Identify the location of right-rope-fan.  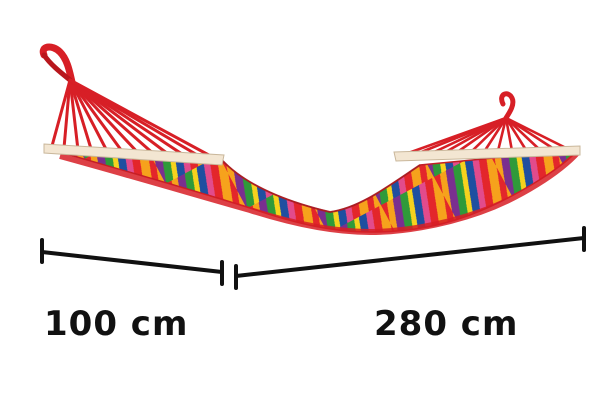
(484, 137).